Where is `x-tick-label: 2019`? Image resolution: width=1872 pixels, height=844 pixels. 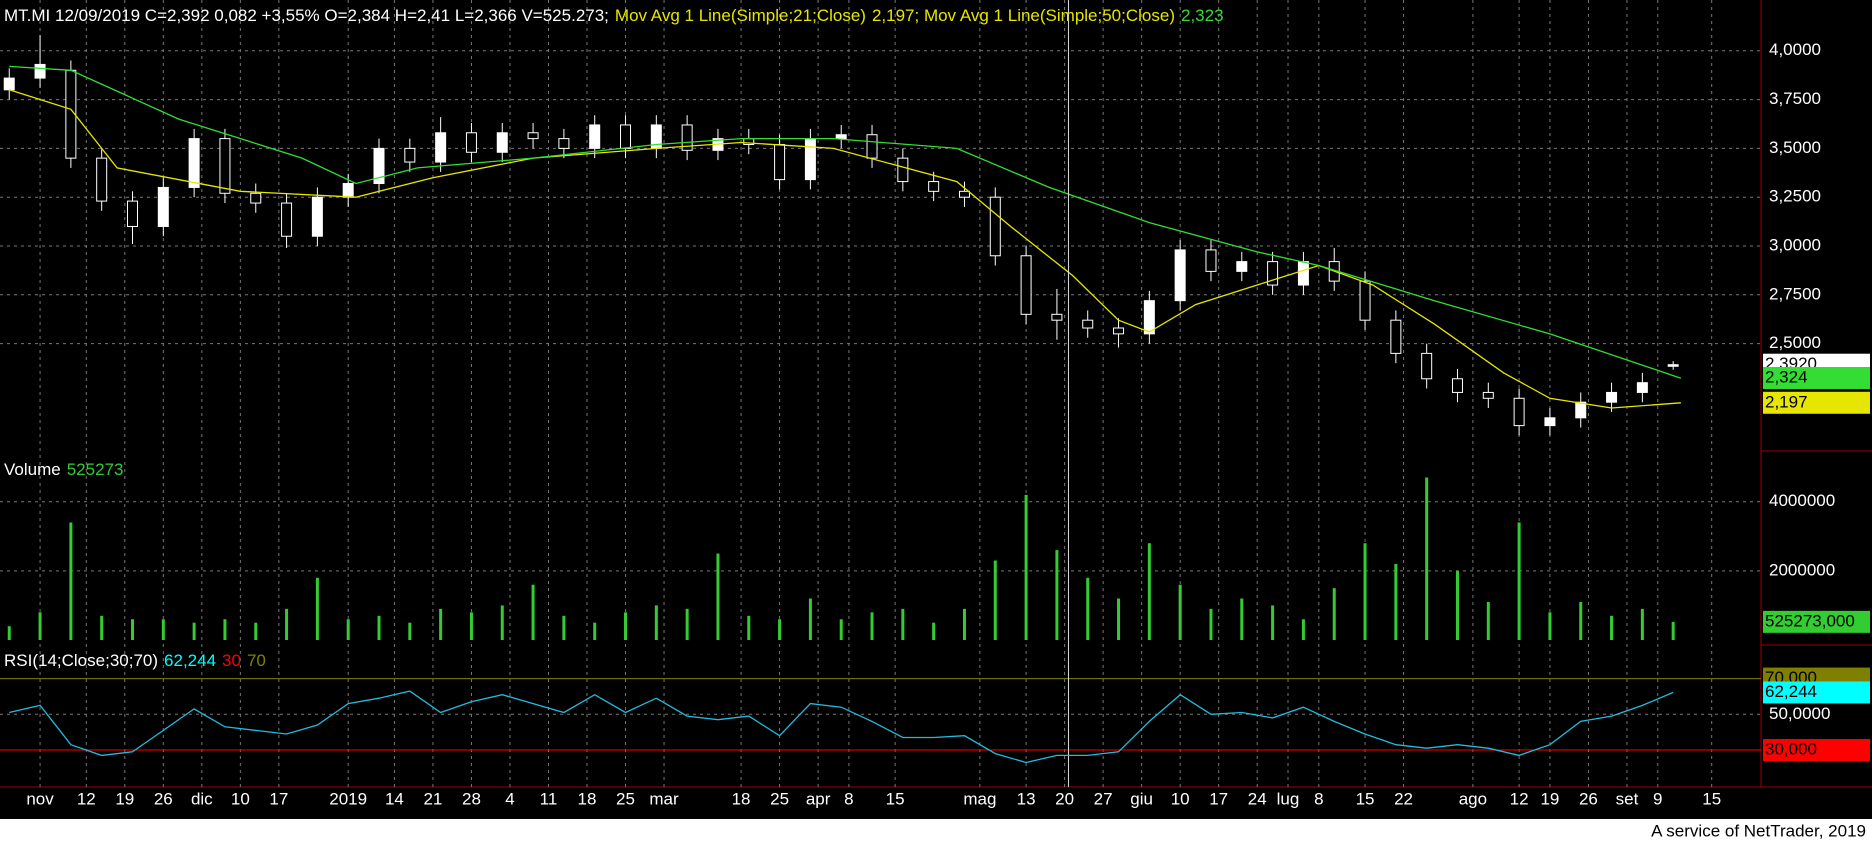 x-tick-label: 2019 is located at coordinates (348, 798).